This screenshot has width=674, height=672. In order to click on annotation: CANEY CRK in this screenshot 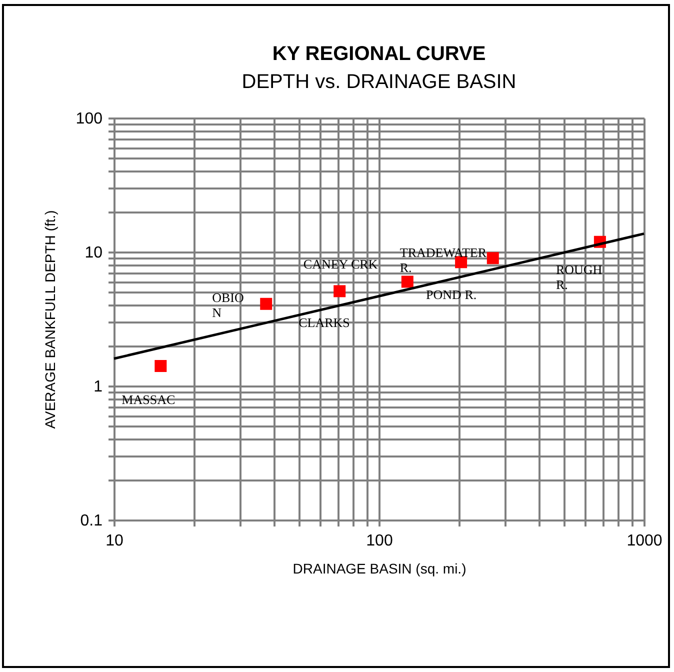, I will do `click(340, 264)`.